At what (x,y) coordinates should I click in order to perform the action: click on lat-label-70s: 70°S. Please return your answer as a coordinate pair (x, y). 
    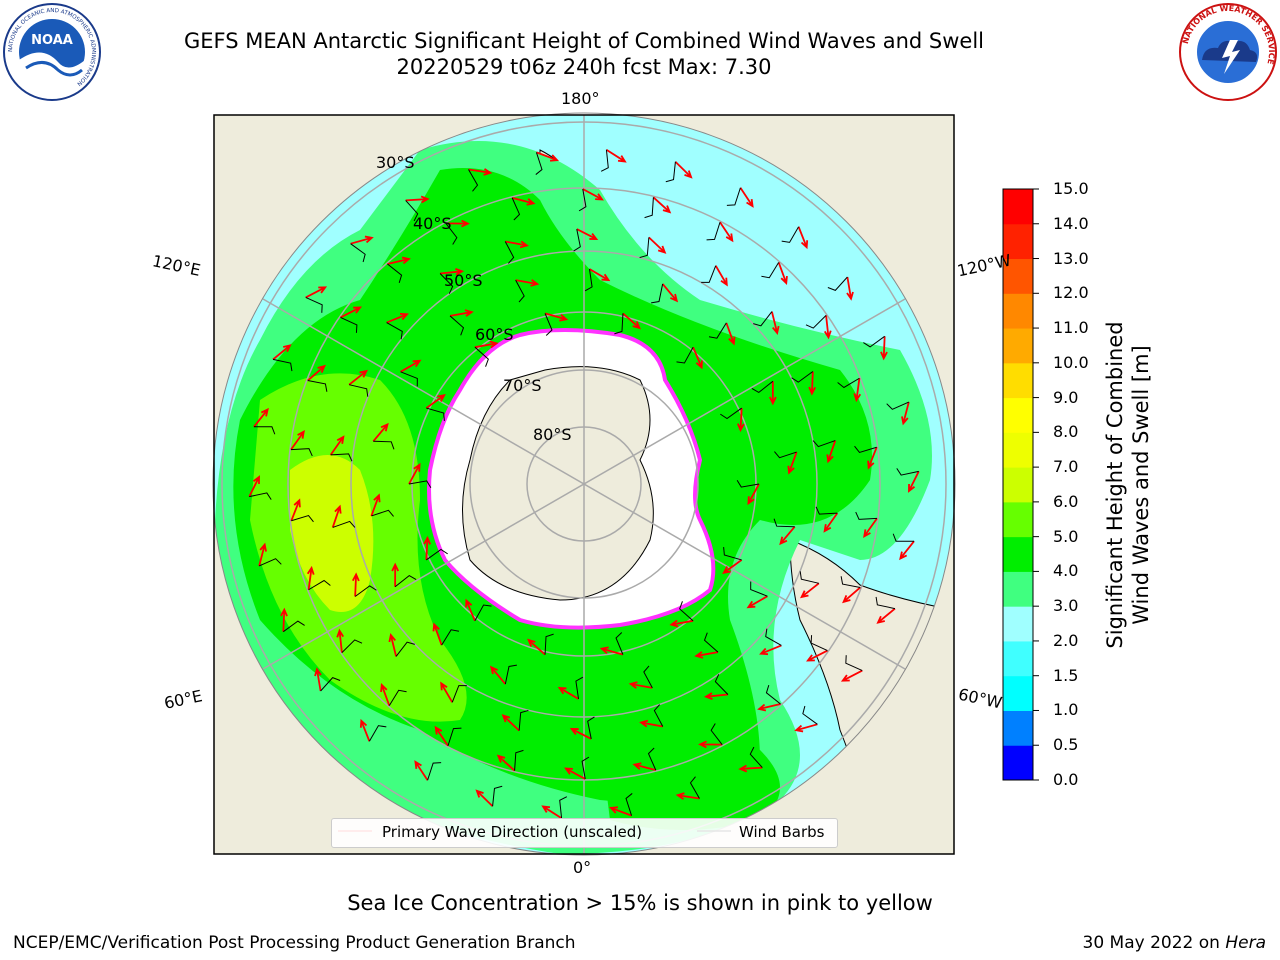
    Looking at the image, I should click on (522, 385).